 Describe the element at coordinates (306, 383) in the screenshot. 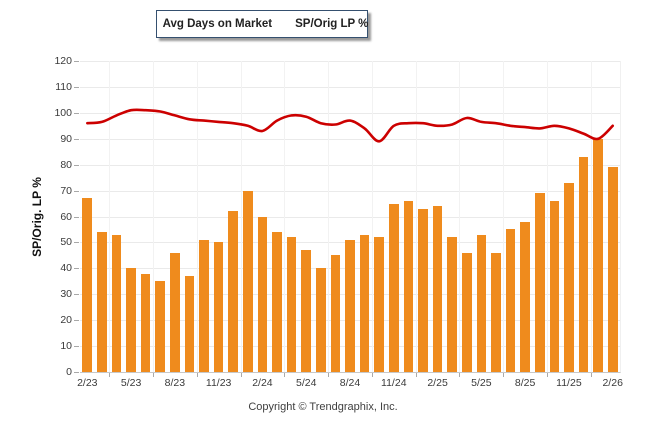

I see `x-tick-label-5/24: 5/24` at that location.